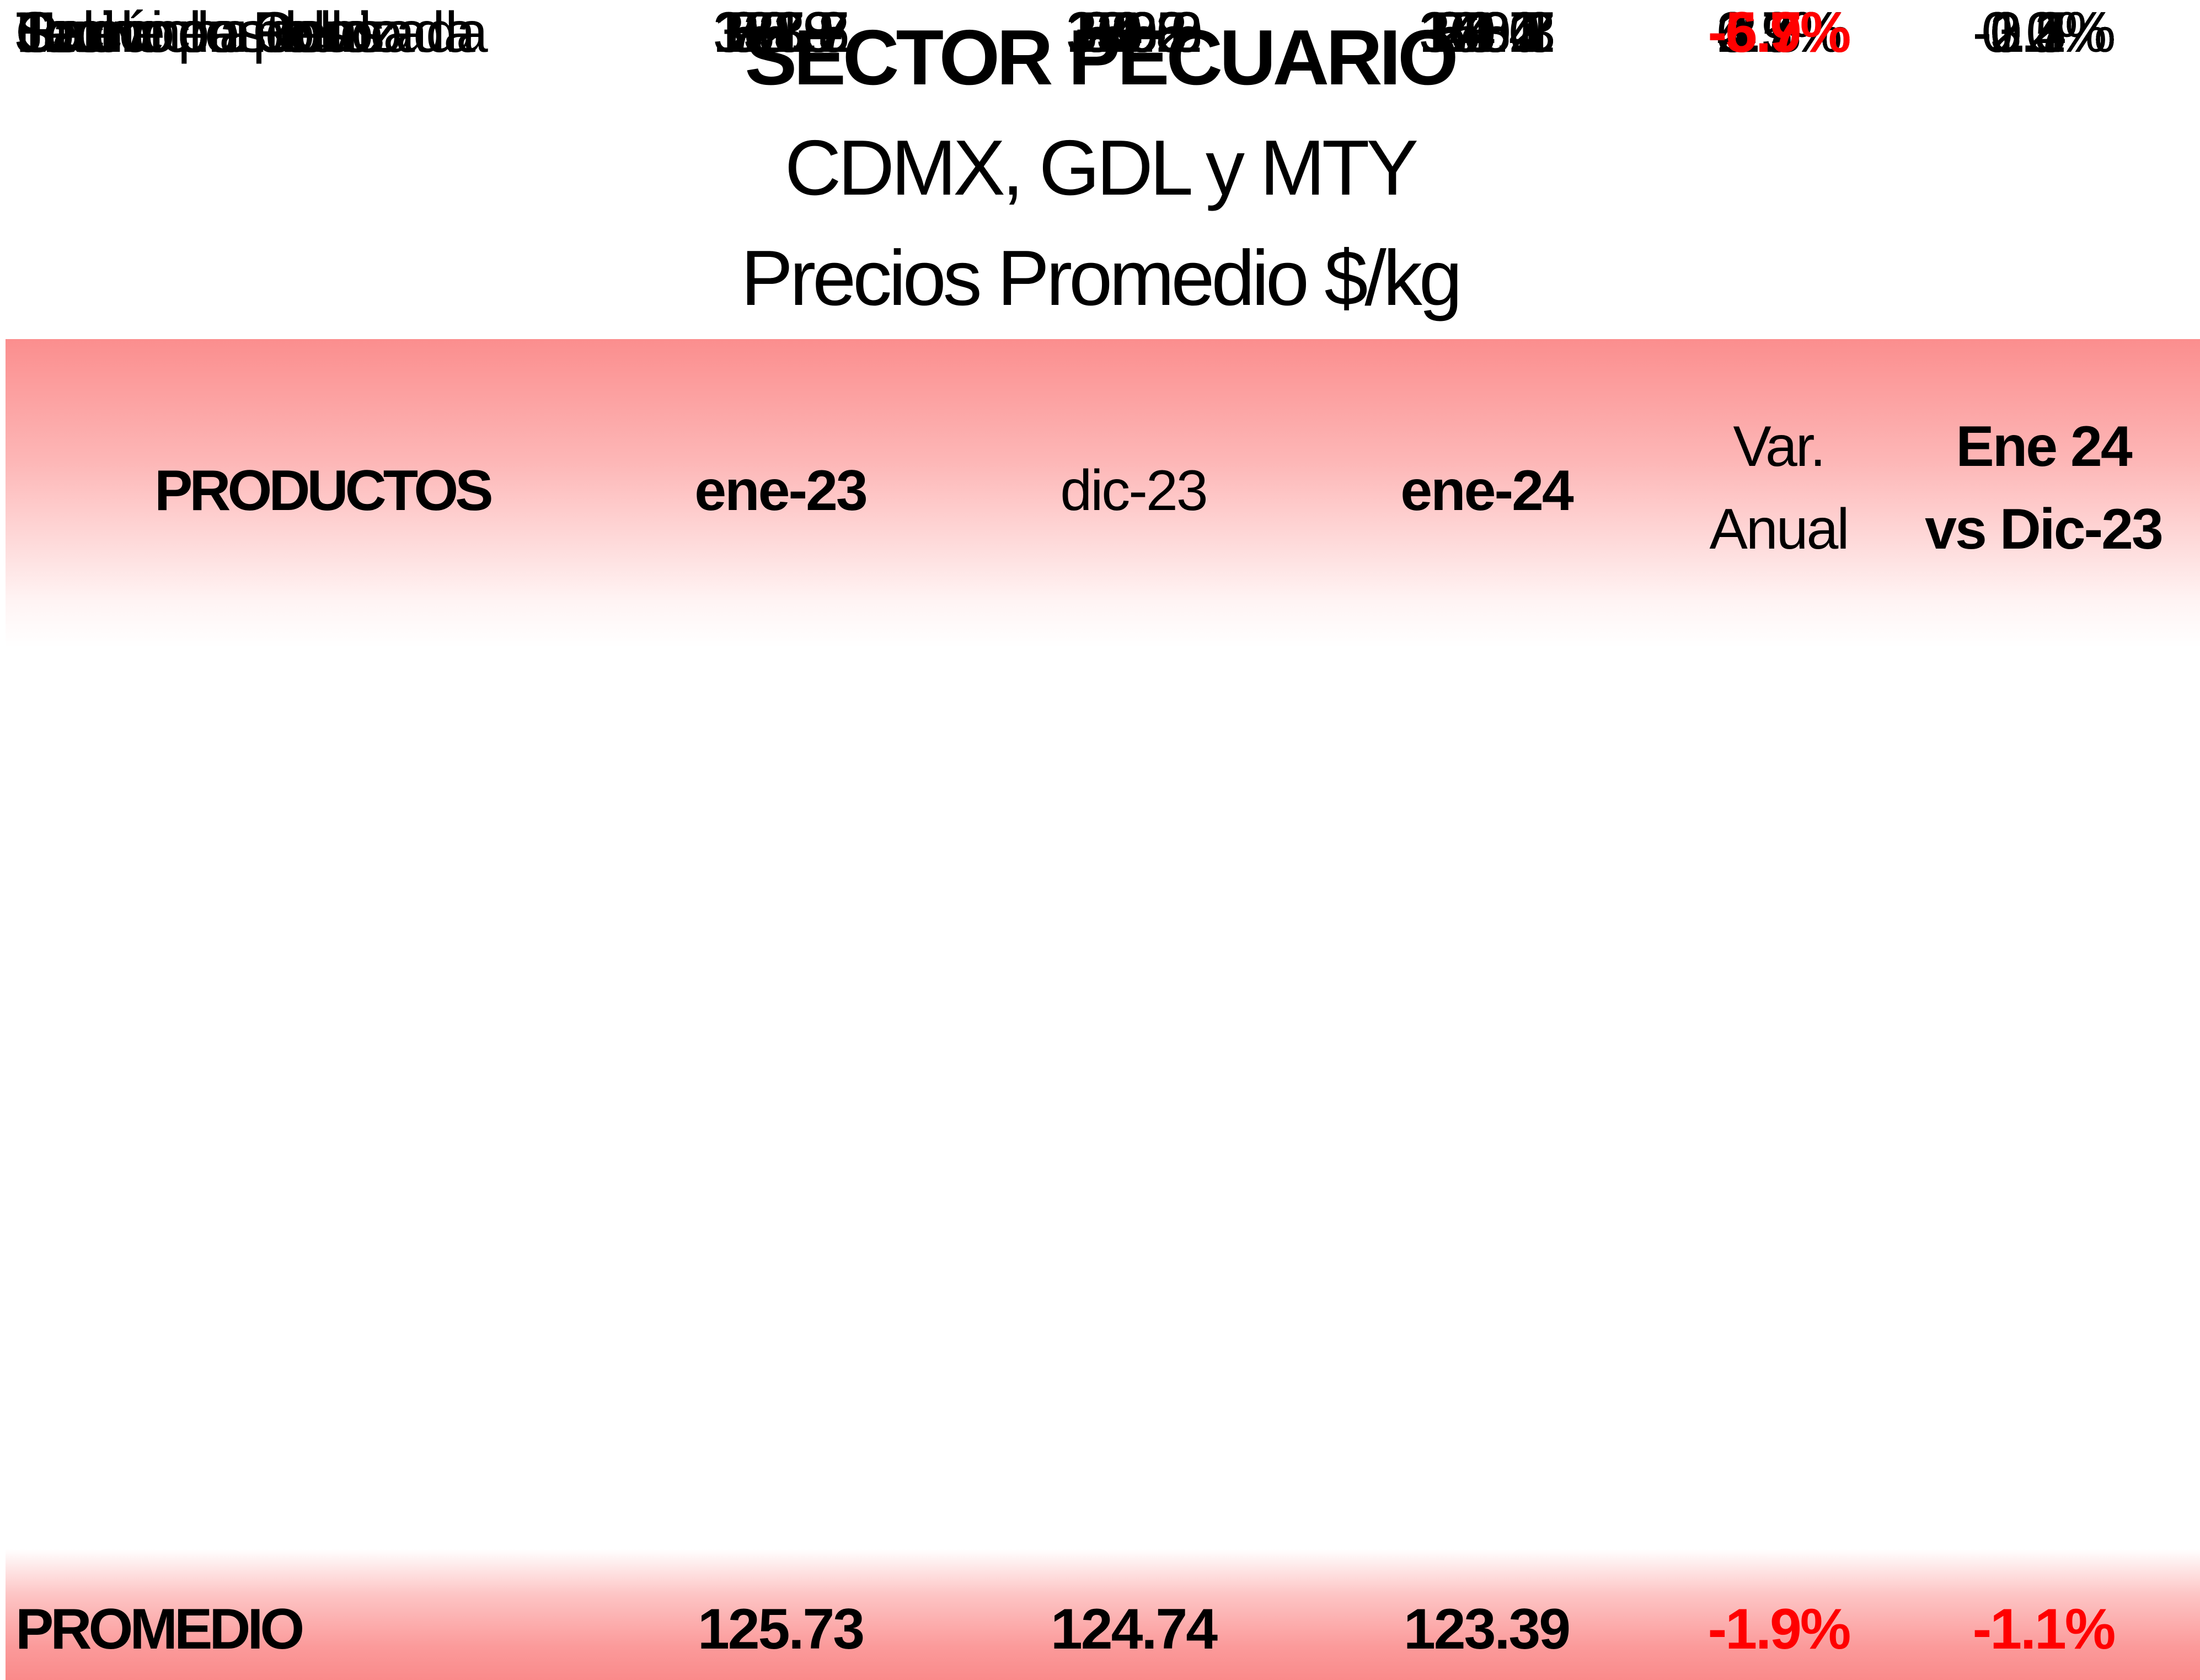  Describe the element at coordinates (2044, 1629) in the screenshot. I see `footer-var-mensual: -1.1%` at that location.